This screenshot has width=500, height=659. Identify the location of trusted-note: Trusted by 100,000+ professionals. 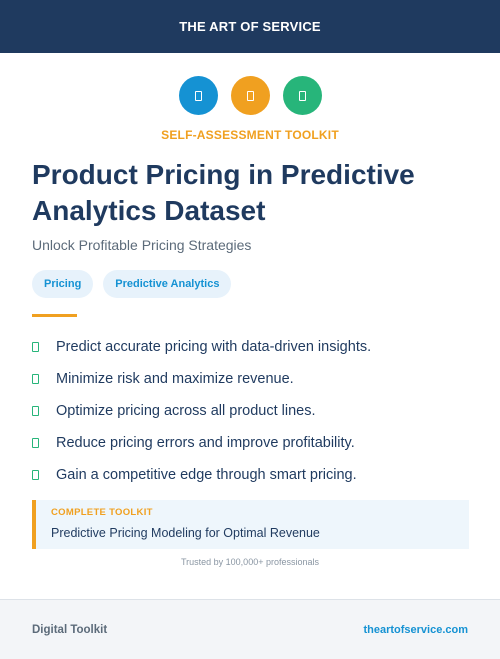
(249, 562).